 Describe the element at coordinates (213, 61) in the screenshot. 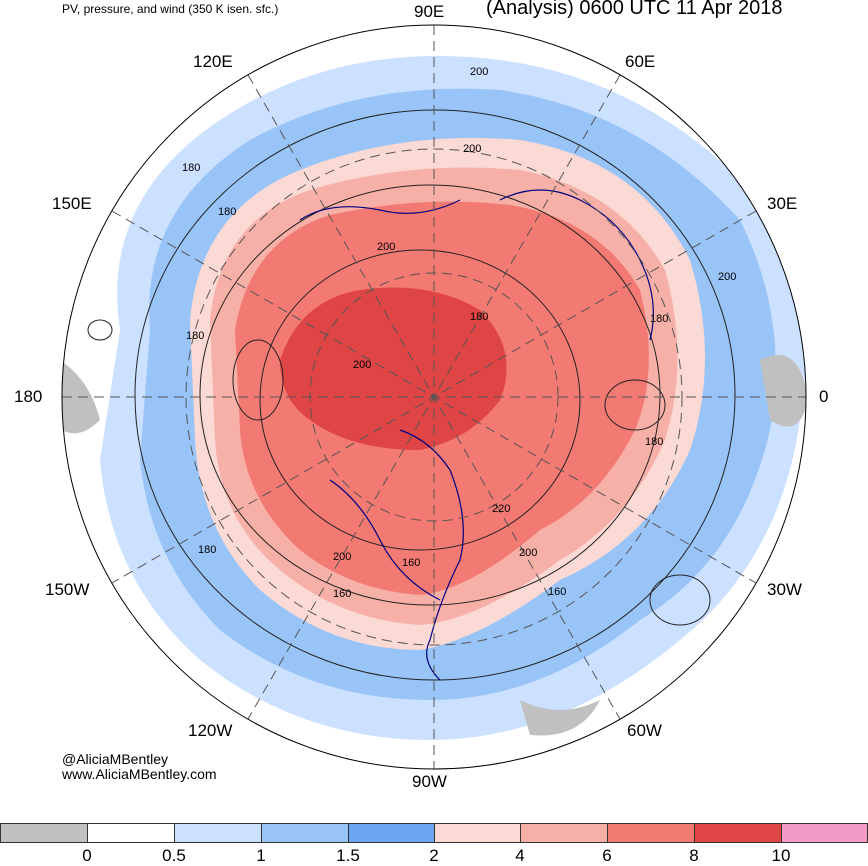

I see `lon-label-120e: 120E` at that location.